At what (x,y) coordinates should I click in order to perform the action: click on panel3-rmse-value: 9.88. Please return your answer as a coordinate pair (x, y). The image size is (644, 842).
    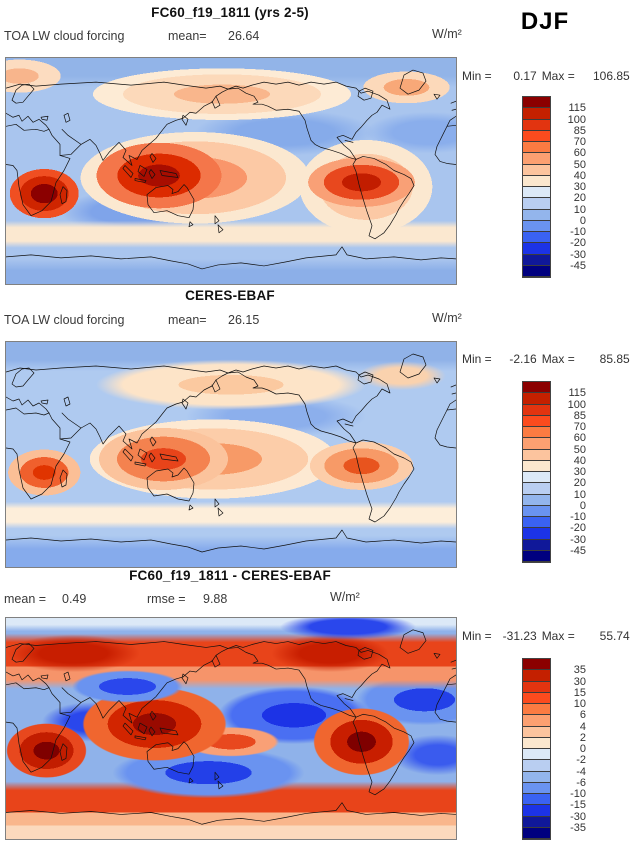
    Looking at the image, I should click on (215, 599).